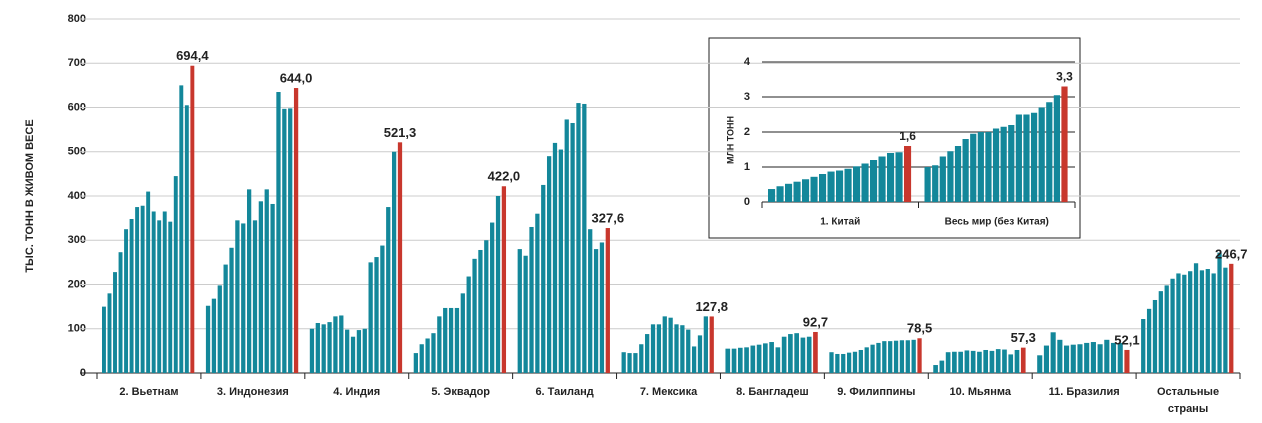  I want to click on x-tick-label: 3. Индонезия, so click(253, 392).